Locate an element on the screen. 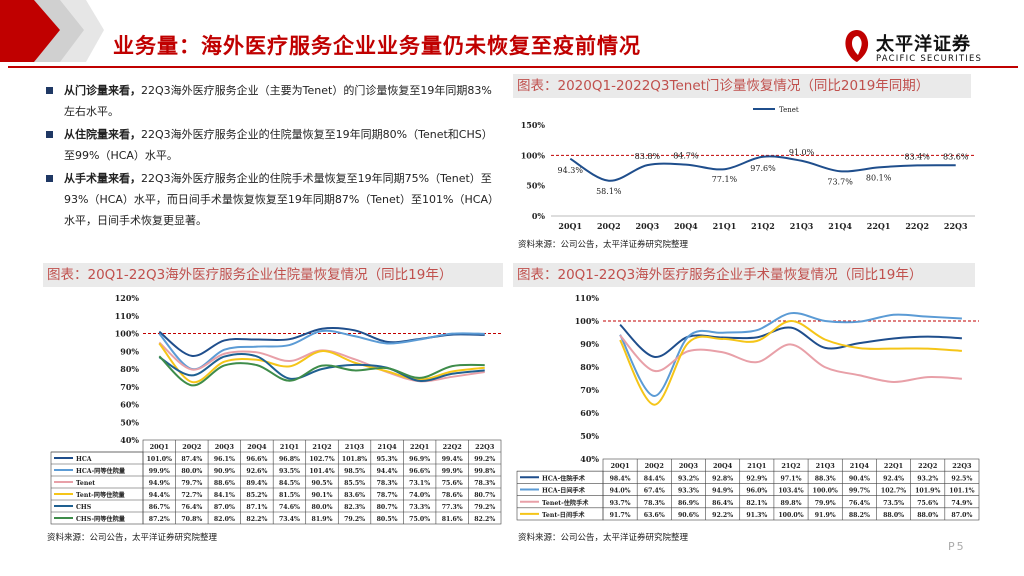 The height and width of the screenshot is (576, 1024). table-cell: 86.4% is located at coordinates (722, 503).